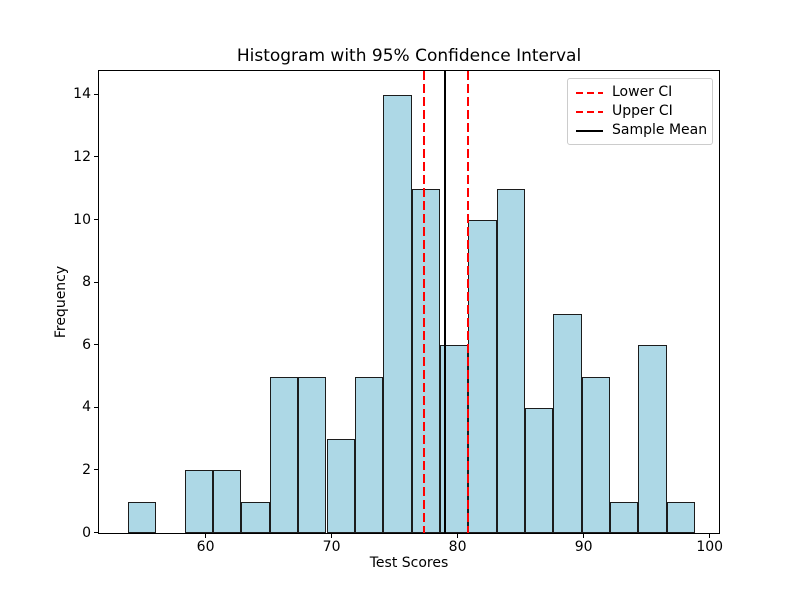 The width and height of the screenshot is (800, 600). Describe the element at coordinates (86, 282) in the screenshot. I see `y-tick-label: 8` at that location.